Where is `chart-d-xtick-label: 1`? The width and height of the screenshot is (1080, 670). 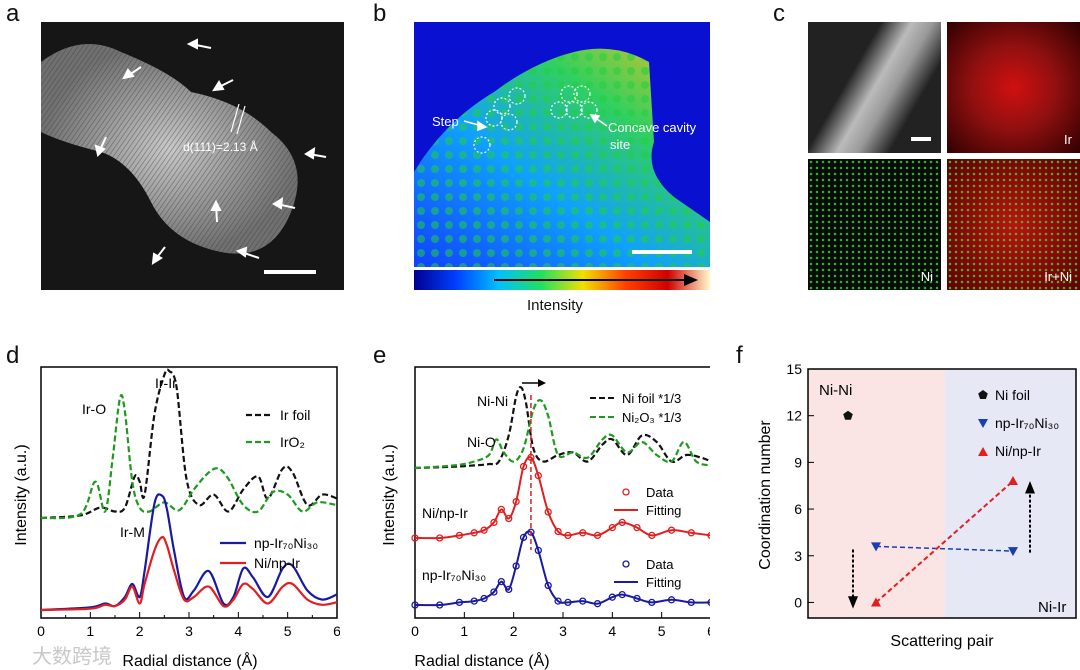
chart-d-xtick-label: 1 is located at coordinates (90, 631).